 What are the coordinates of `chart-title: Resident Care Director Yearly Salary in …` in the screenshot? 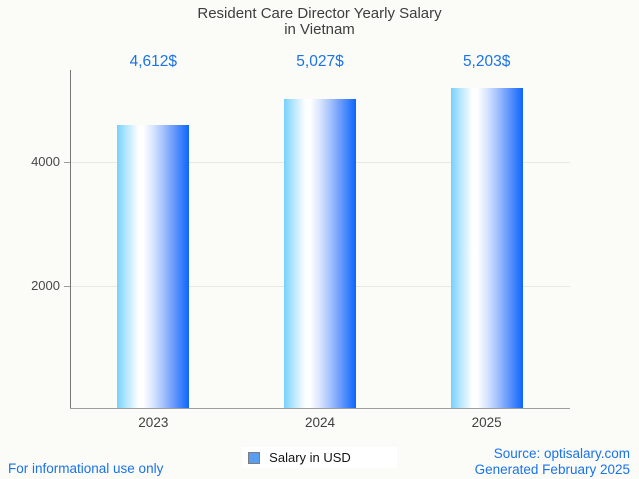 It's located at (319, 22).